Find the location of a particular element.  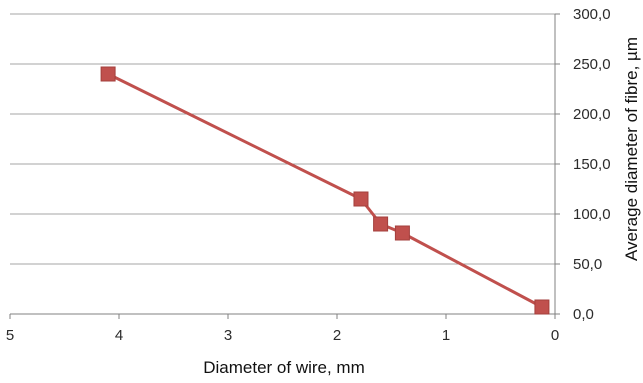

x-tick-label: 3 is located at coordinates (228, 335).